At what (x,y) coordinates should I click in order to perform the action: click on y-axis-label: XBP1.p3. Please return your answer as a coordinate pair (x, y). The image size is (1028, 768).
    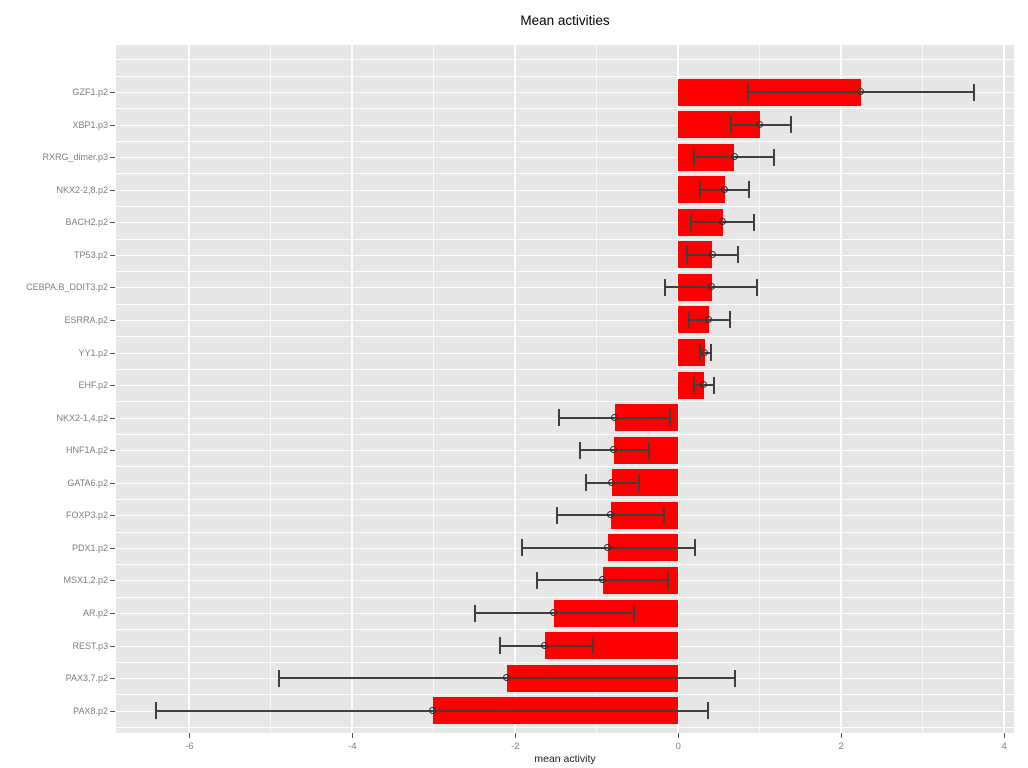
    Looking at the image, I should click on (90, 124).